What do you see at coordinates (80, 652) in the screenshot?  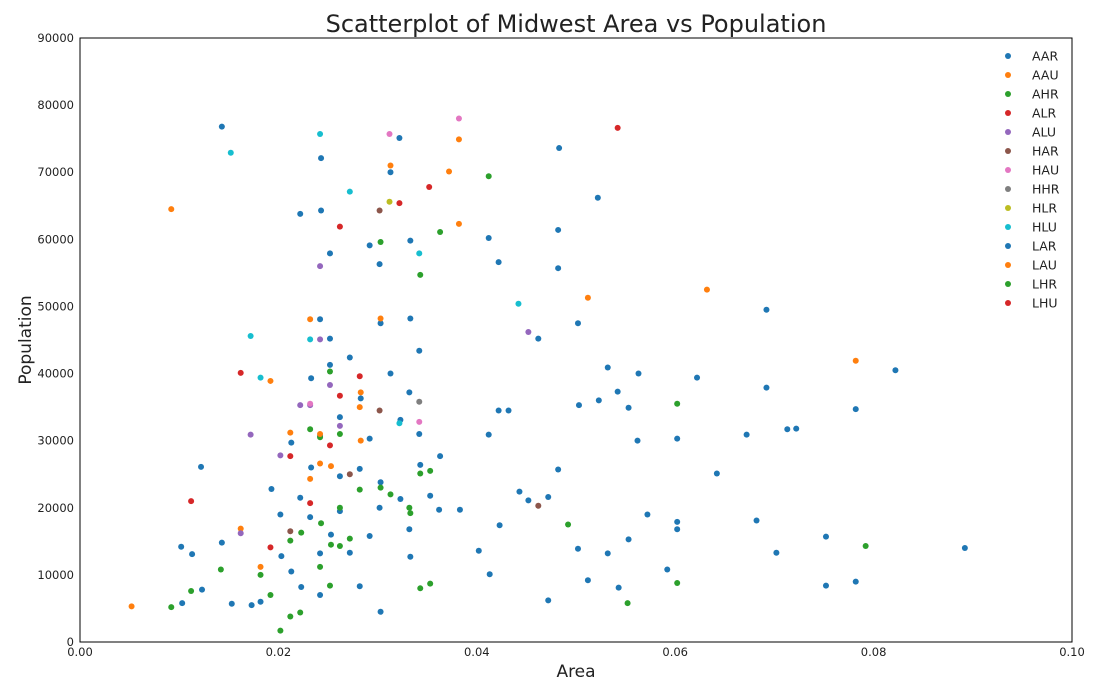 I see `x-tick-label: 0.00` at bounding box center [80, 652].